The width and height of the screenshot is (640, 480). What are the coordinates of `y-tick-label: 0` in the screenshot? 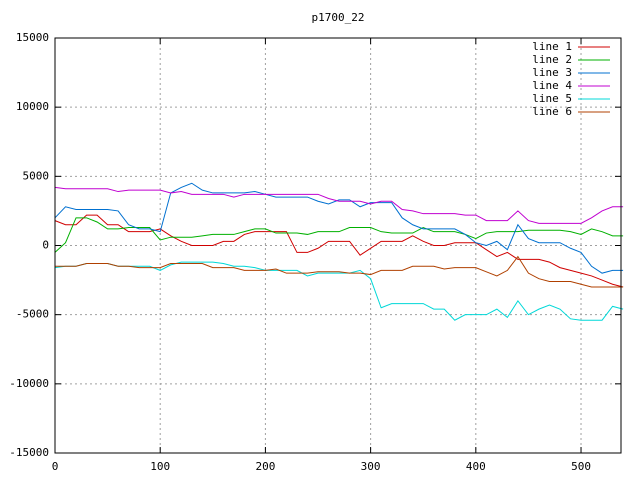 It's located at (45, 245).